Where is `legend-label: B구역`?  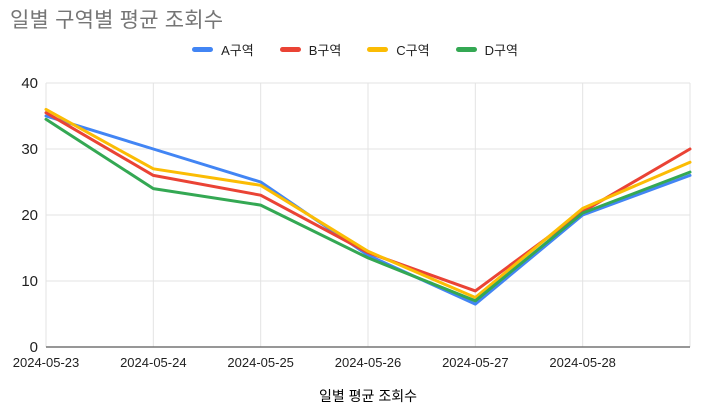 legend-label: B구역 is located at coordinates (325, 50).